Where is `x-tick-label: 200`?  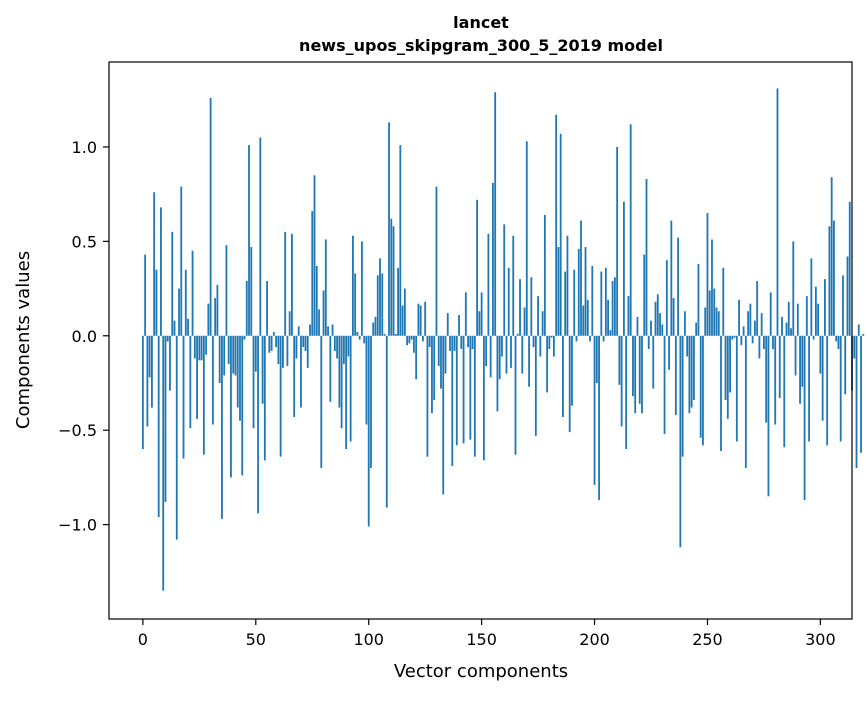 x-tick-label: 200 is located at coordinates (594, 639).